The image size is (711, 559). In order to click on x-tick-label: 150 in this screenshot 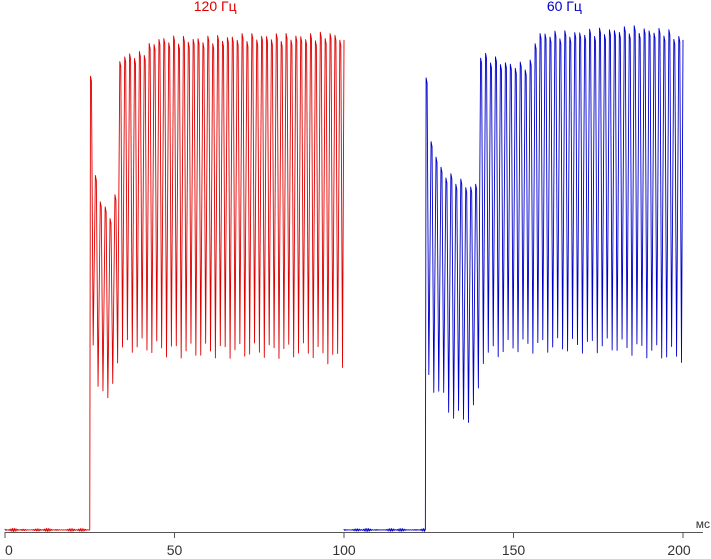, I will do `click(514, 550)`.